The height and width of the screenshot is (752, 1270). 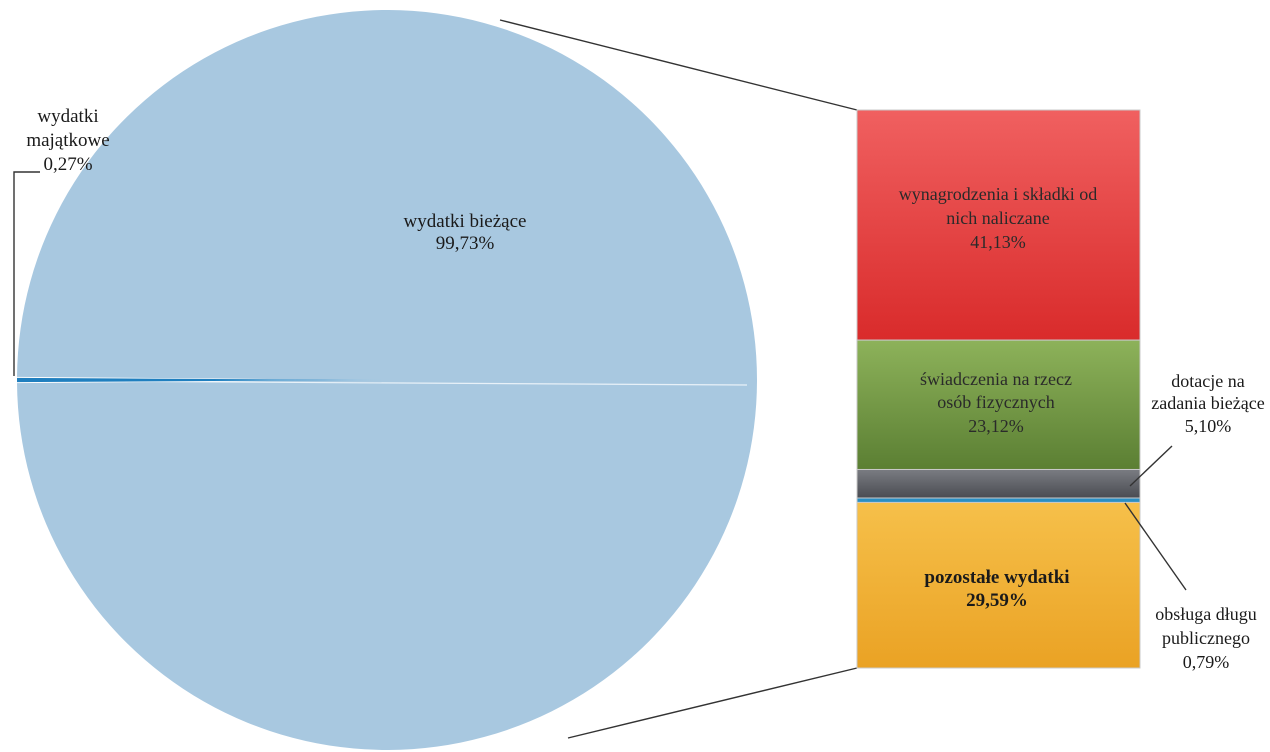 What do you see at coordinates (1208, 426) in the screenshot?
I see `segment3-value-label: 5,10%` at bounding box center [1208, 426].